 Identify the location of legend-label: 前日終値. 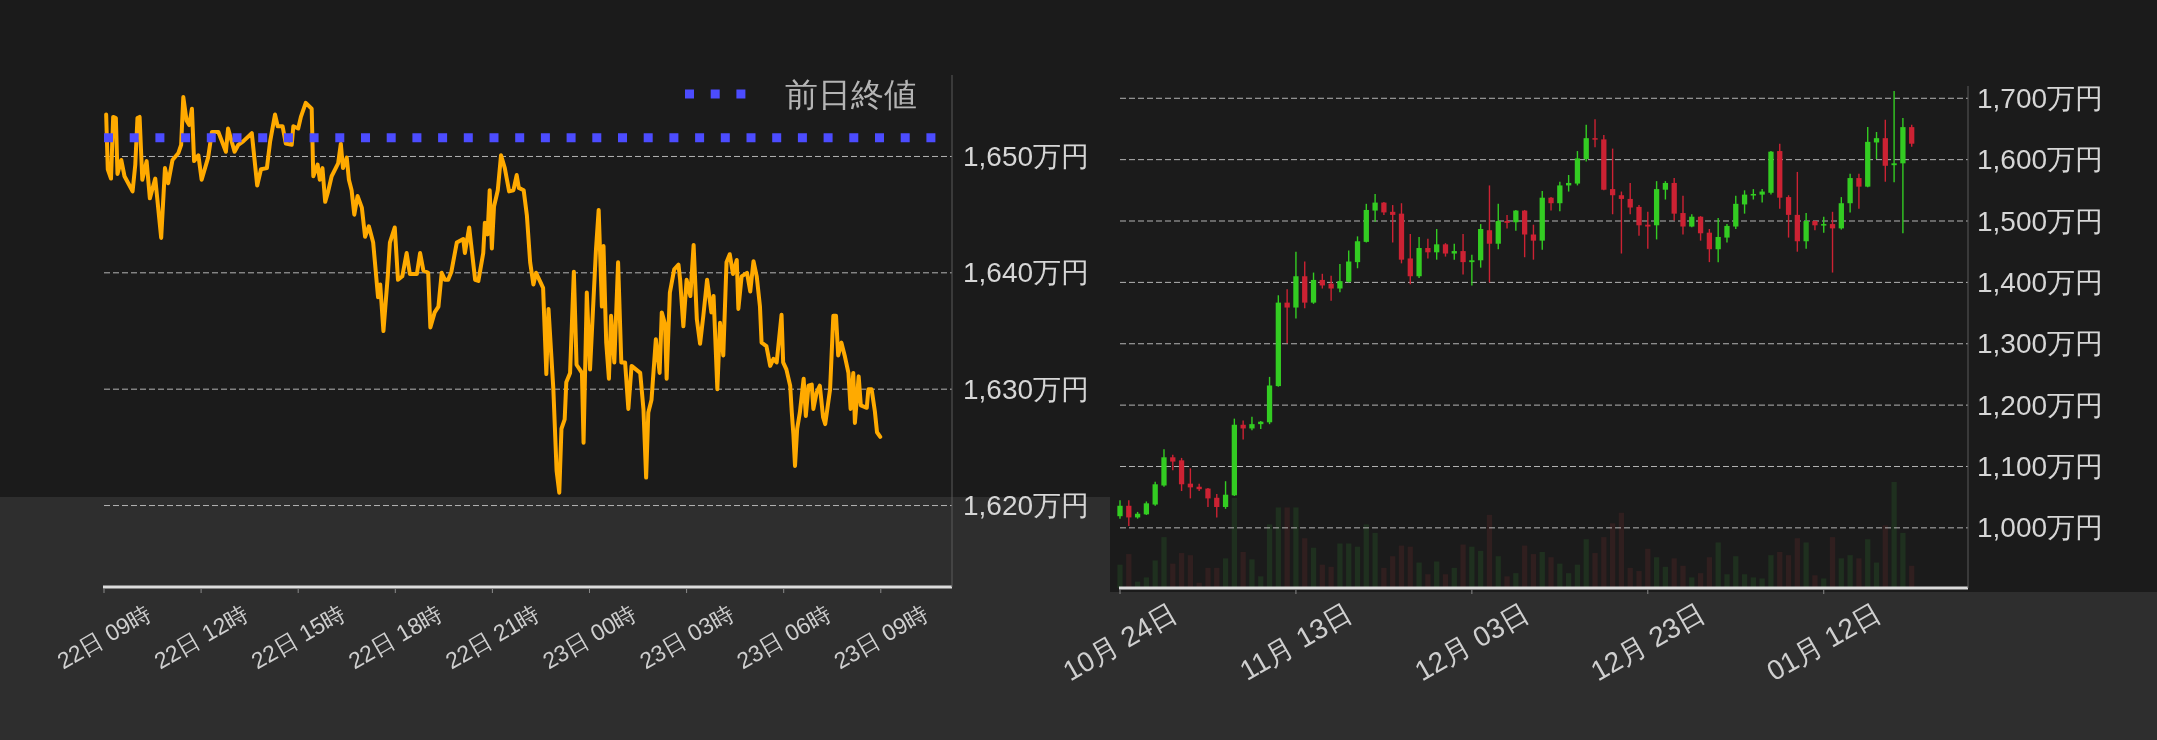
(851, 94).